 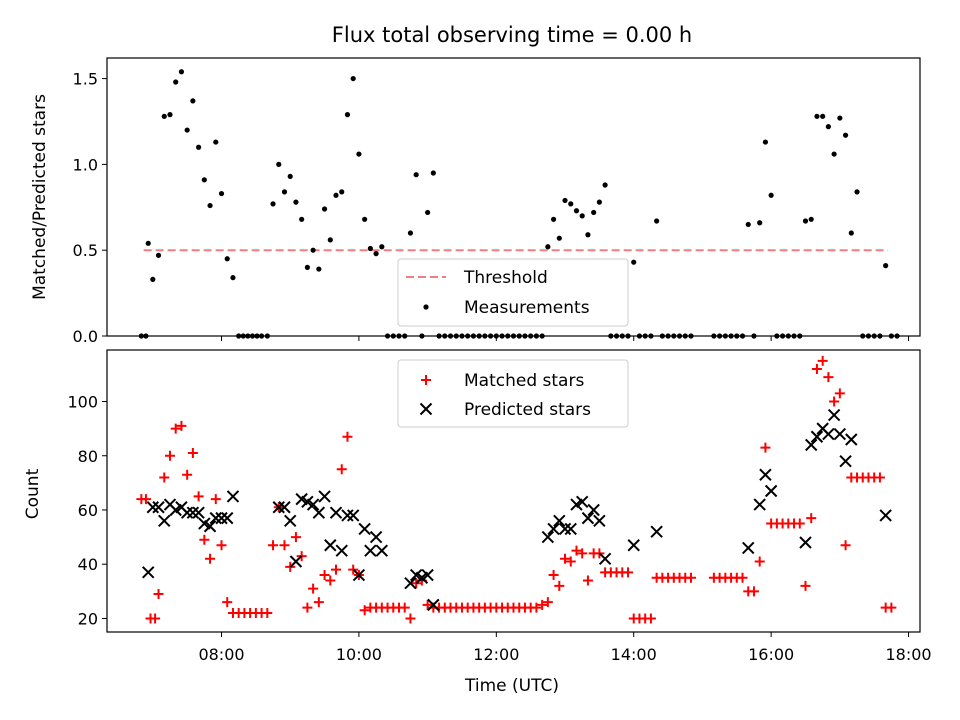 What do you see at coordinates (88, 618) in the screenshot?
I see `bottom-y-tick-label: 20` at bounding box center [88, 618].